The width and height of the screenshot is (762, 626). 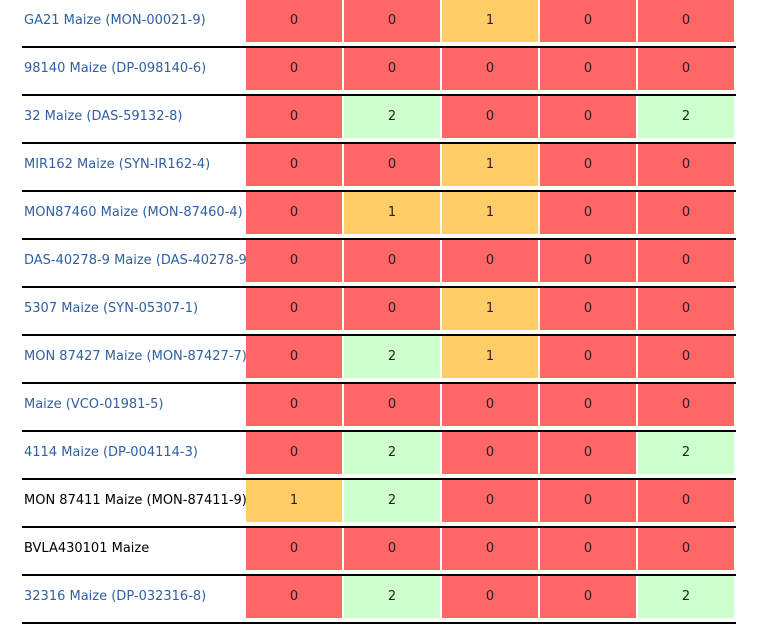 I want to click on event-name-cell: 32316 Maize (DP-032316-8), so click(x=135, y=599).